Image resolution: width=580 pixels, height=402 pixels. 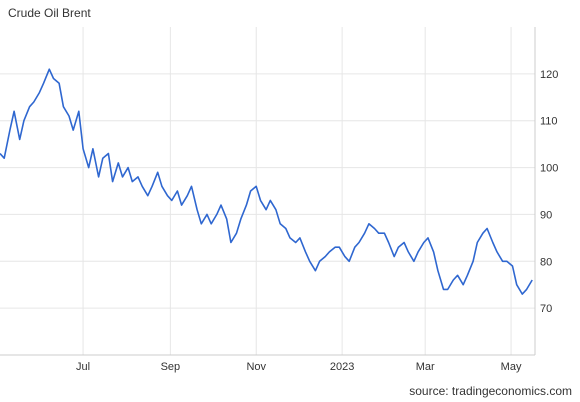 What do you see at coordinates (342, 367) in the screenshot?
I see `x-tick-label: 2023` at bounding box center [342, 367].